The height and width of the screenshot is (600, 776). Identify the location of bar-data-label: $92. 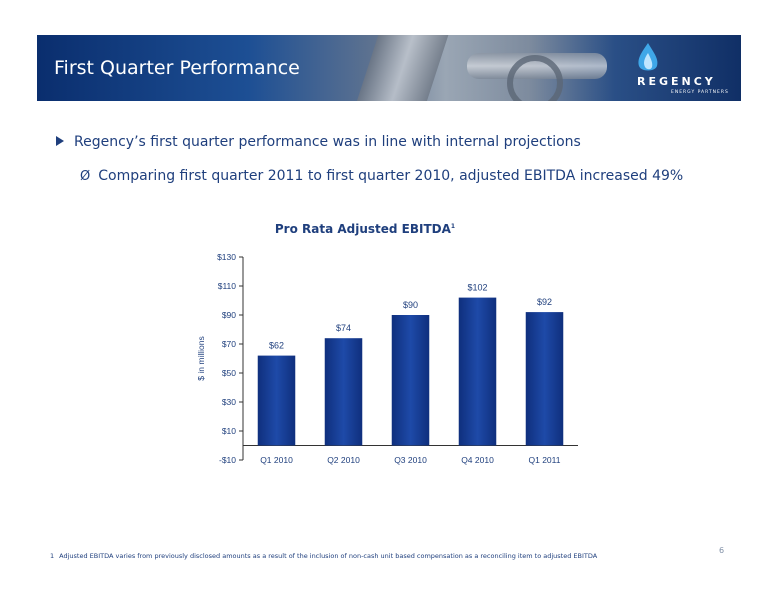
(544, 302).